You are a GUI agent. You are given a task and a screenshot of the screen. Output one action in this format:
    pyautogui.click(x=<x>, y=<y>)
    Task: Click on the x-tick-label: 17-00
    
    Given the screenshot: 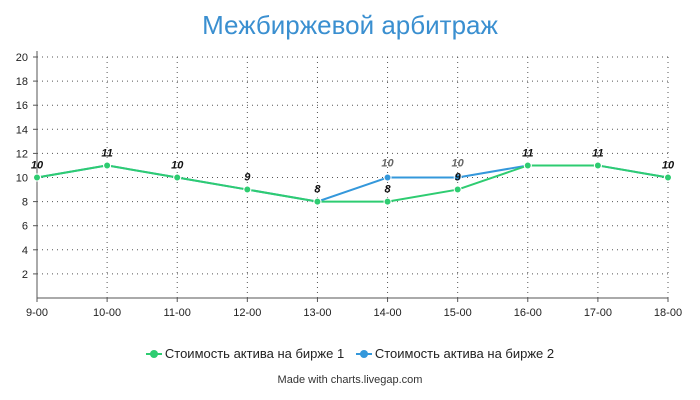 What is the action you would take?
    pyautogui.click(x=598, y=313)
    